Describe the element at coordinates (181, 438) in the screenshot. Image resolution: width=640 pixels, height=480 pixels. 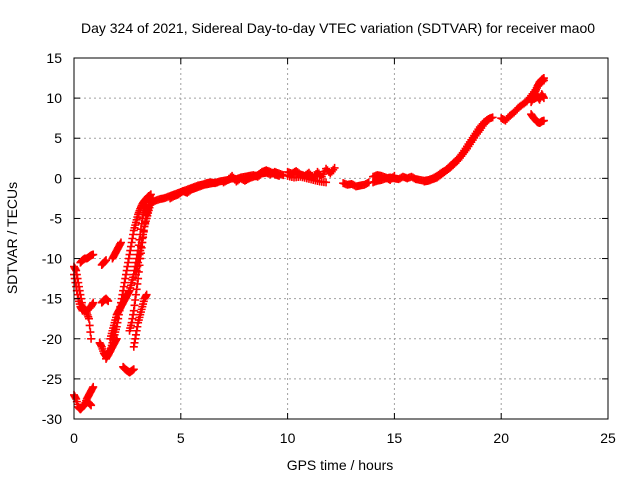
I see `x-tick-label: 5` at that location.